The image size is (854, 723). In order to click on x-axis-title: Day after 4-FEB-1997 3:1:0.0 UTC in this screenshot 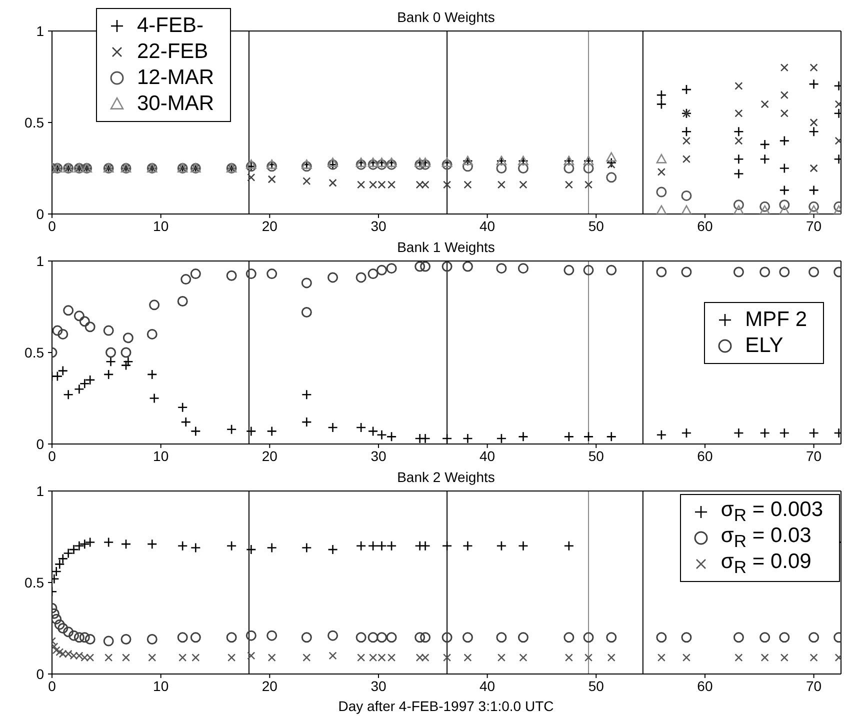, I will do `click(446, 706)`.